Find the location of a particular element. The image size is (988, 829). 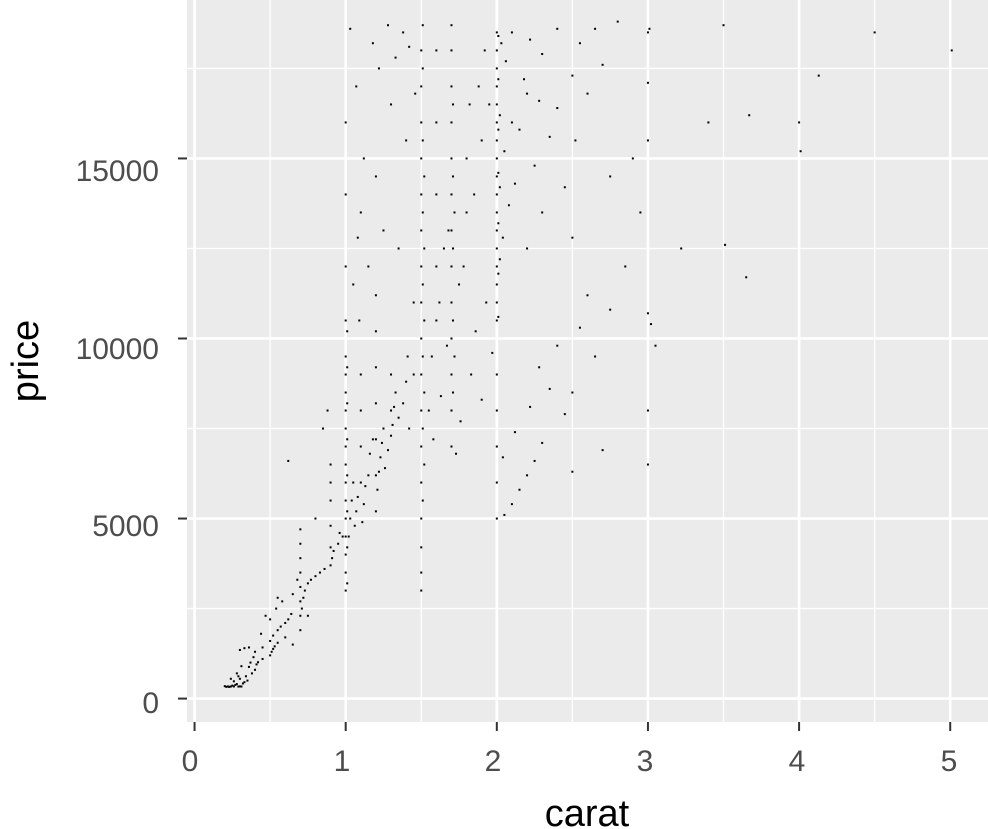

y-tick-label-5000: 5000 is located at coordinates (125, 526).